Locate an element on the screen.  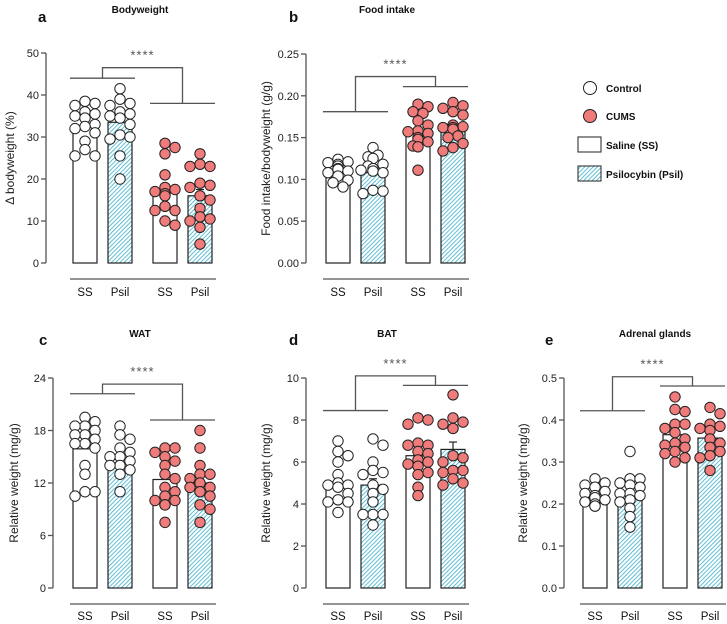
hatched-bar-swatch-icon is located at coordinates (589, 173).